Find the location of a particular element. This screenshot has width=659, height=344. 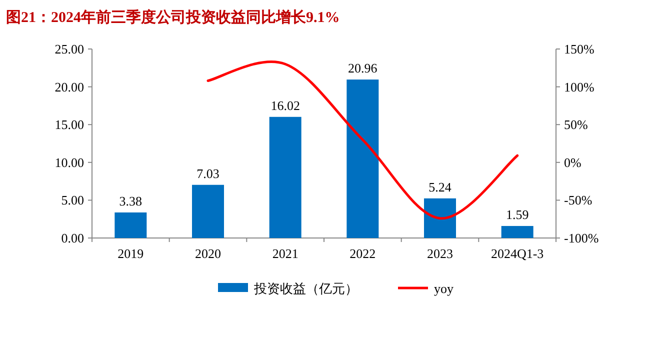

legend-label: yoy is located at coordinates (444, 288).